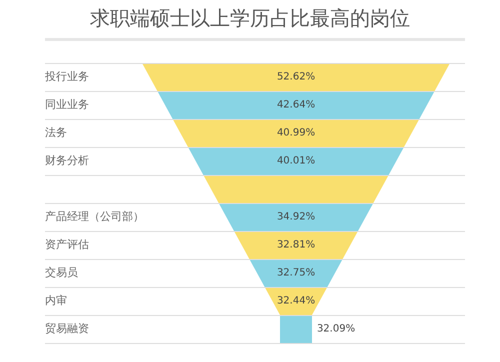  Describe the element at coordinates (67, 328) in the screenshot. I see `category-label: 贸易融资` at that location.